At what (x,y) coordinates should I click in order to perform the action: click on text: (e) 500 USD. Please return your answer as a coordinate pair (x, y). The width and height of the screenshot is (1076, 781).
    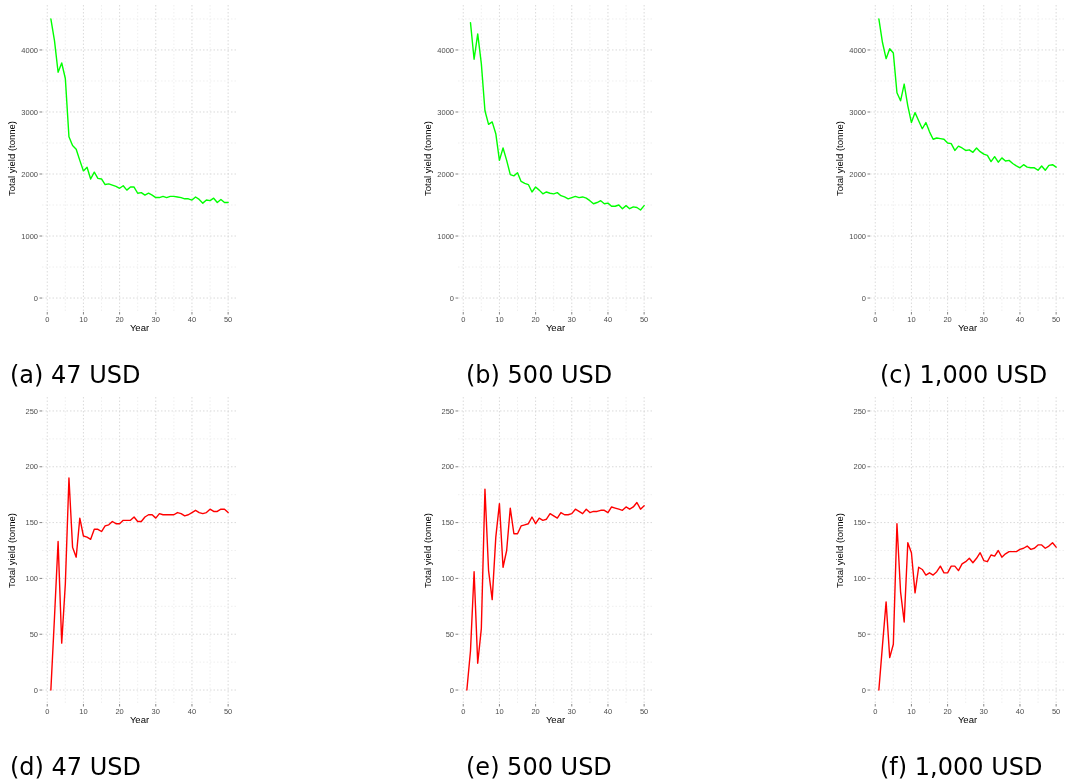
    Looking at the image, I should click on (539, 767).